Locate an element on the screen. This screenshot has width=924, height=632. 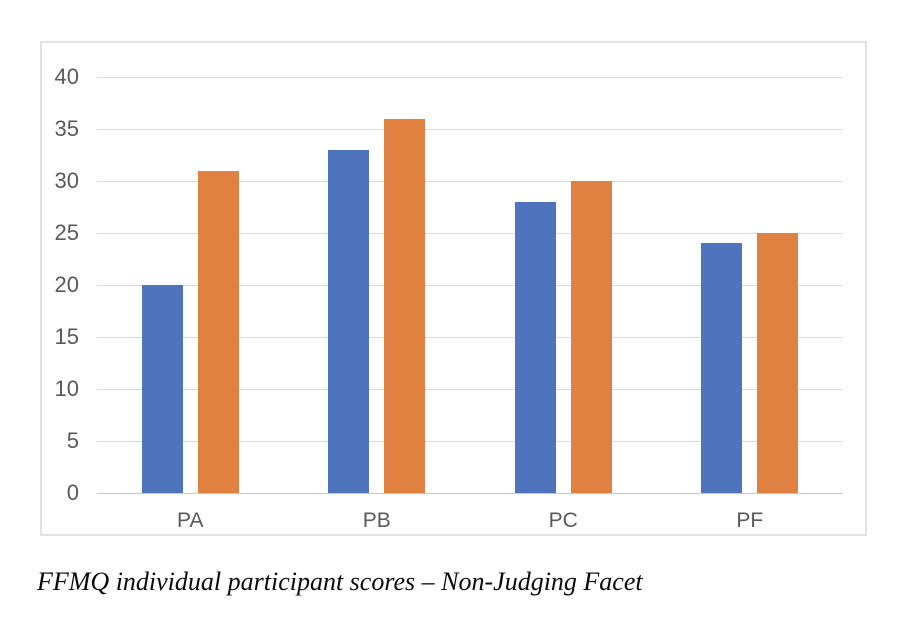
y-axis-tick-label: 0 is located at coordinates (72, 492).